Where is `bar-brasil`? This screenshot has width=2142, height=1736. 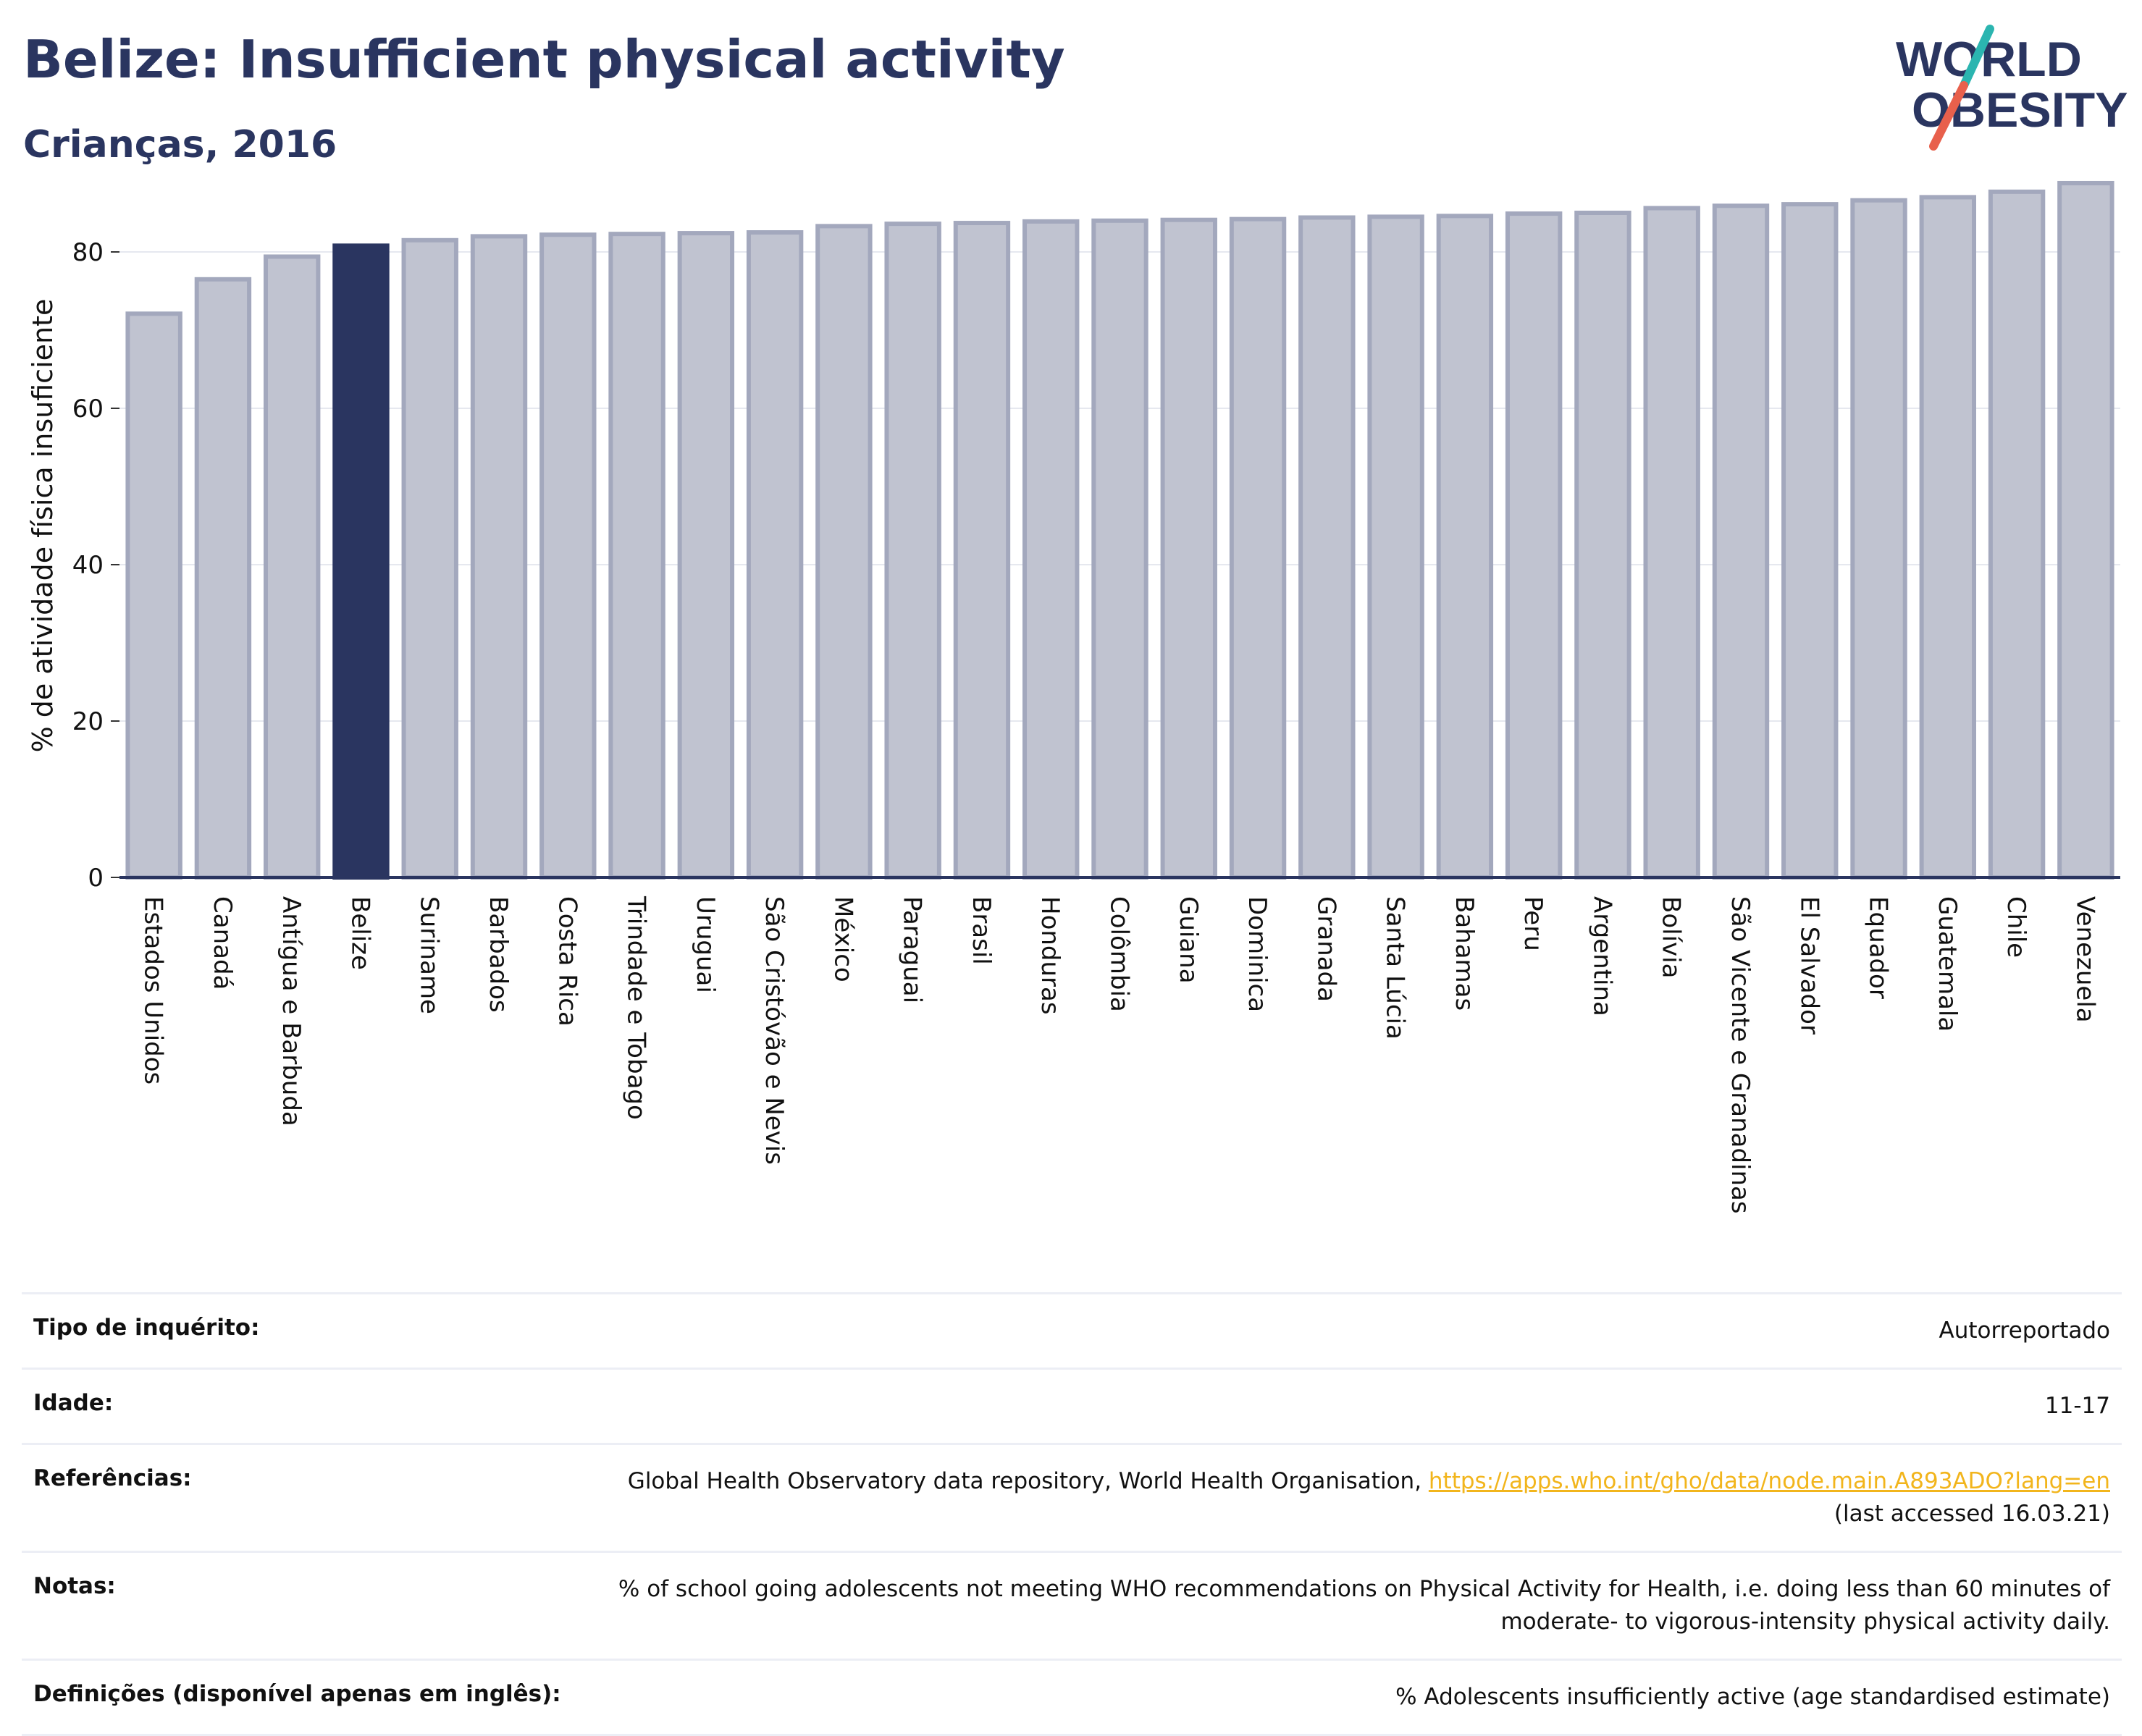
bar-brasil is located at coordinates (982, 550).